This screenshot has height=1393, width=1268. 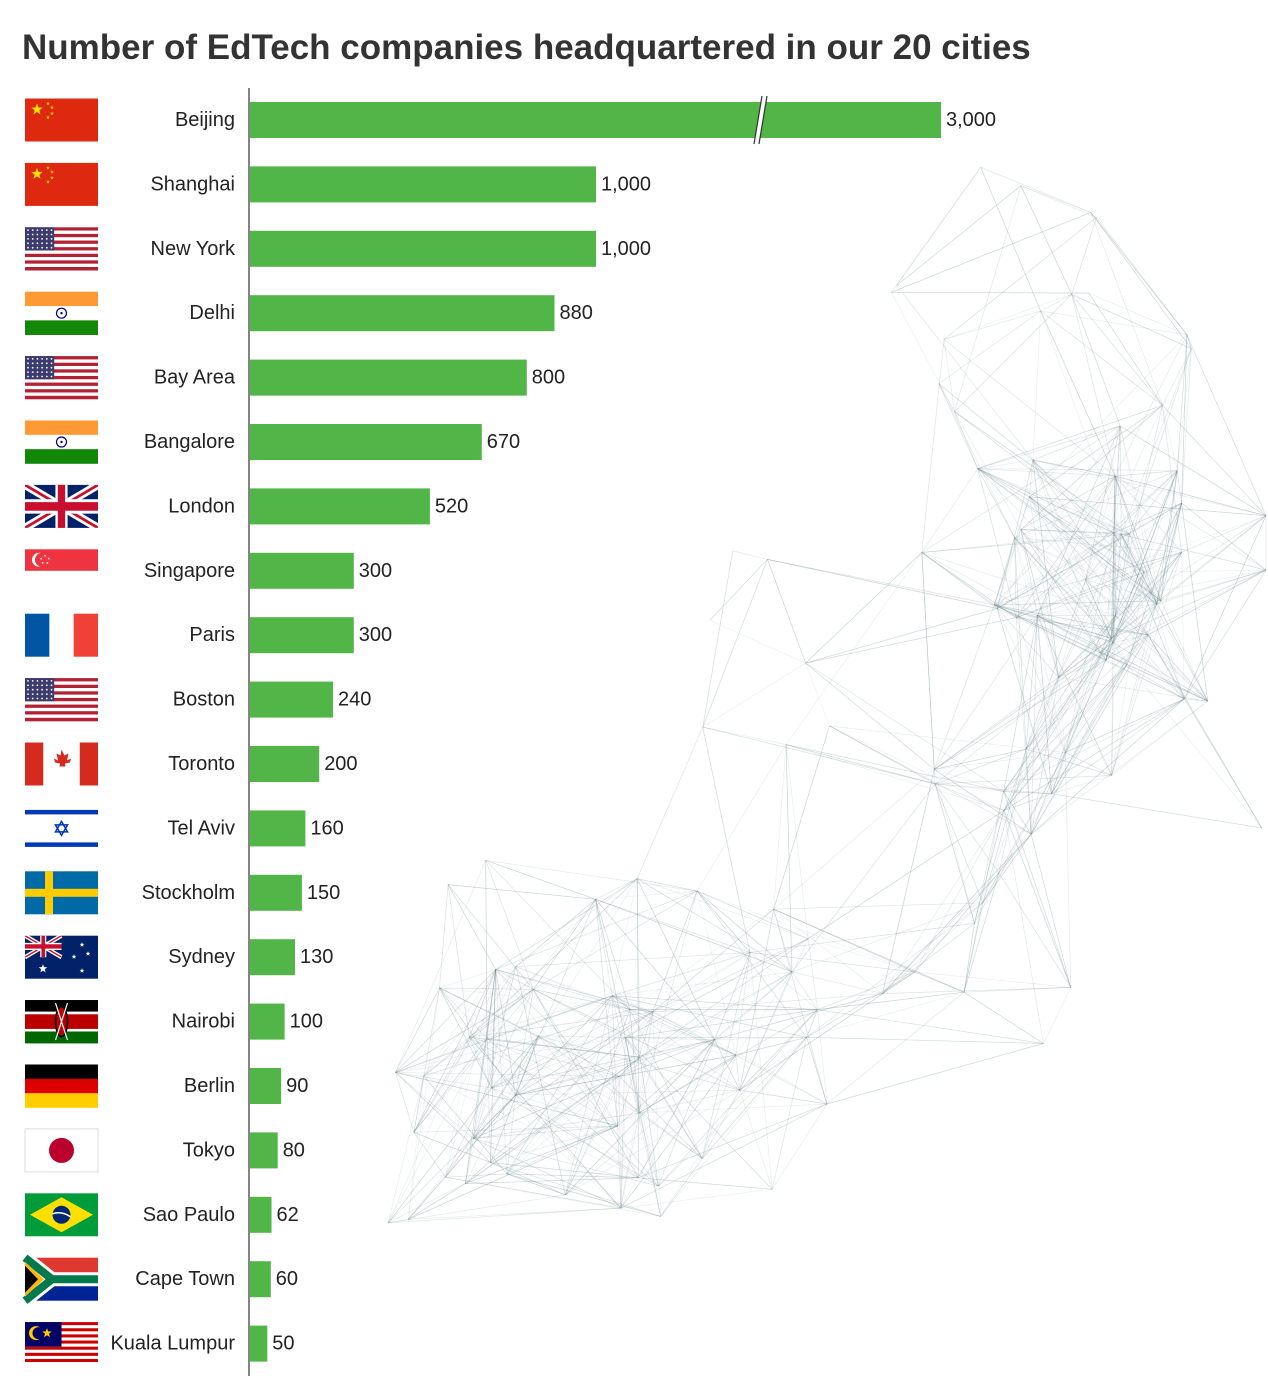 I want to click on bar-beijing, so click(x=595, y=120).